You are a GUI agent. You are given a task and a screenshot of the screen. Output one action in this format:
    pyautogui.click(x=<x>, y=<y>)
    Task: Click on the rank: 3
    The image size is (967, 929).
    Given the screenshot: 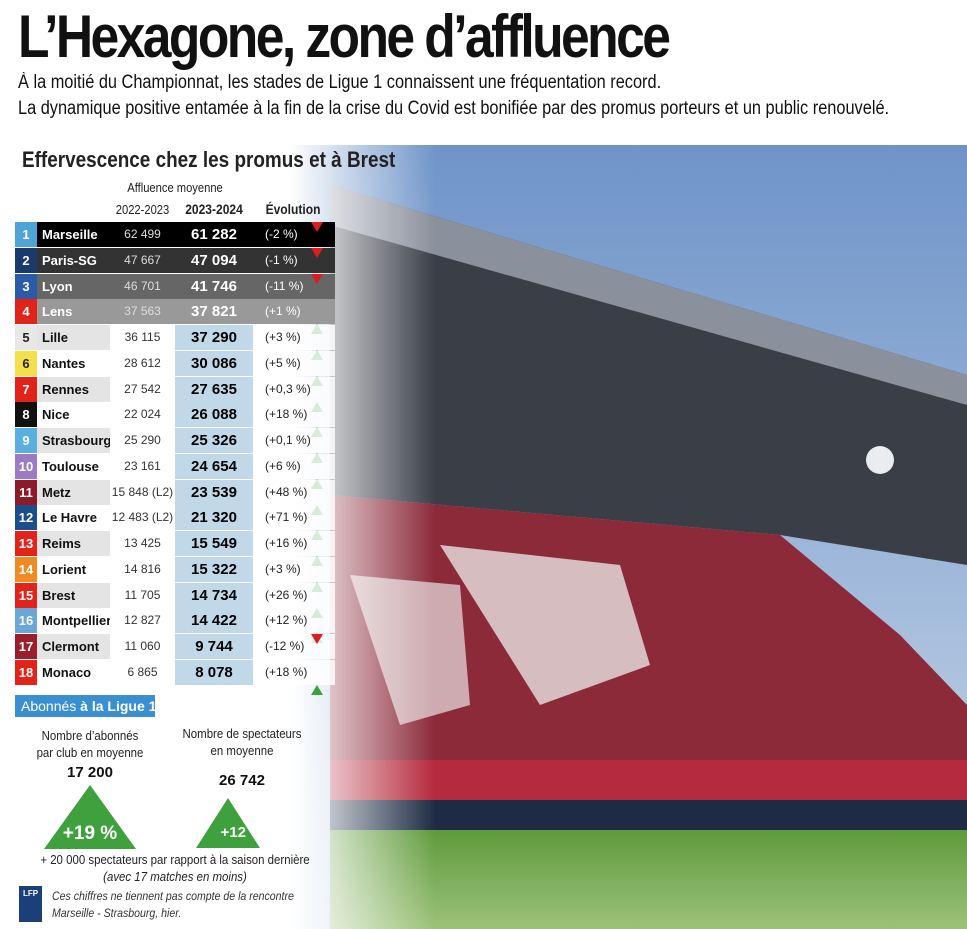 What is the action you would take?
    pyautogui.click(x=26, y=286)
    